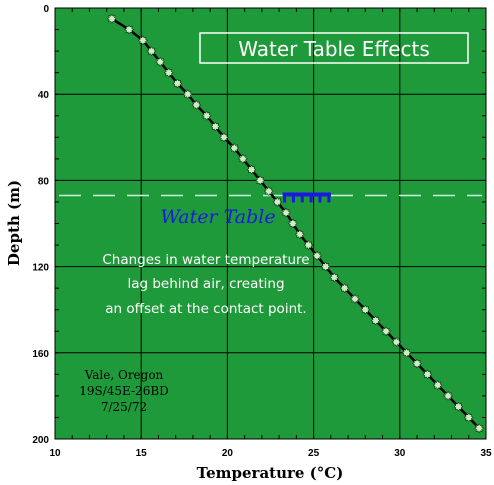 Image resolution: width=494 pixels, height=485 pixels. I want to click on x-axis-title: Temperature (°C), so click(270, 473).